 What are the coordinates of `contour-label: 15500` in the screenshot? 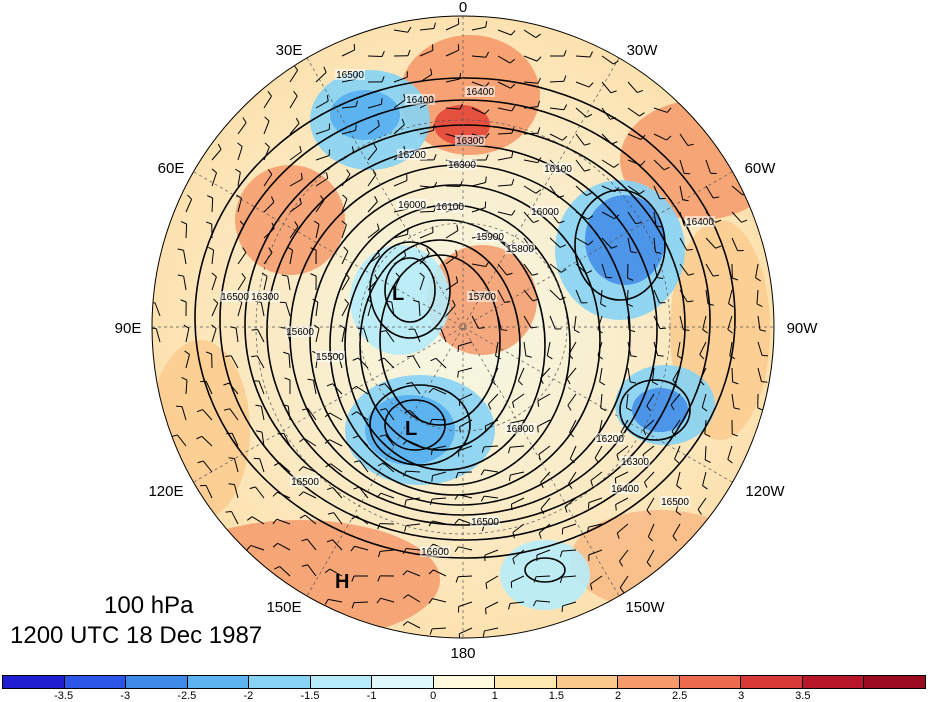 It's located at (330, 357).